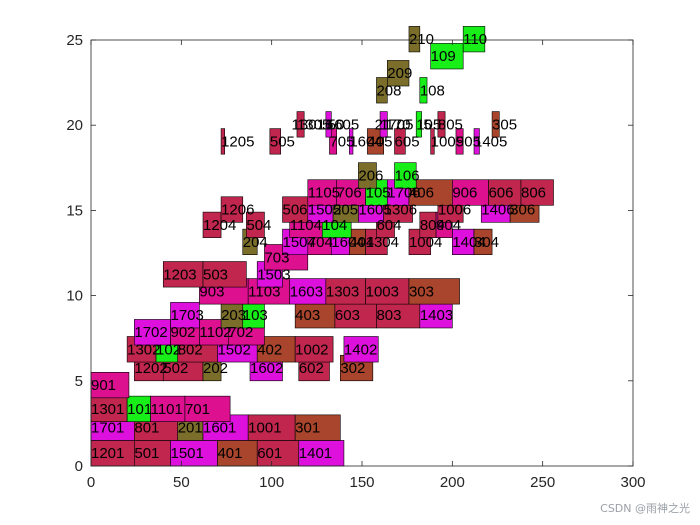 The image size is (700, 525). Describe the element at coordinates (361, 242) in the screenshot. I see `task-label: 404` at that location.